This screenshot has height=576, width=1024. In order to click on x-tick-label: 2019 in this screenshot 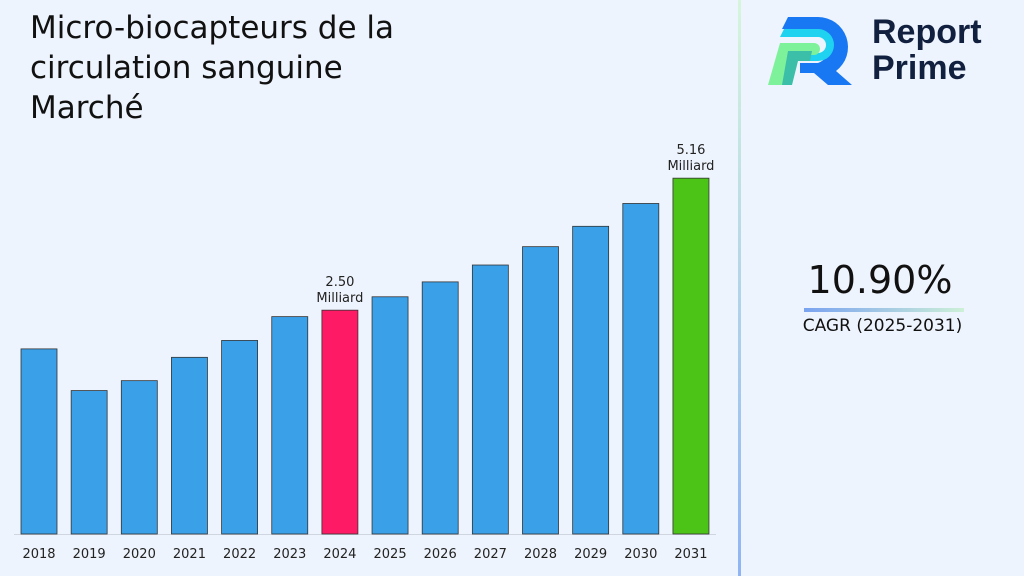, I will do `click(89, 554)`.